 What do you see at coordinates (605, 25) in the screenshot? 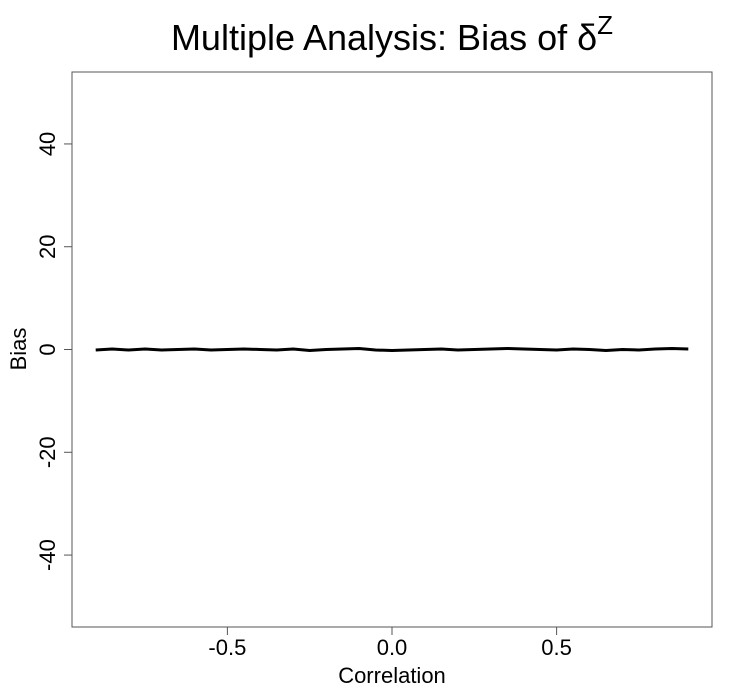
I see `title-superscript: Z` at bounding box center [605, 25].